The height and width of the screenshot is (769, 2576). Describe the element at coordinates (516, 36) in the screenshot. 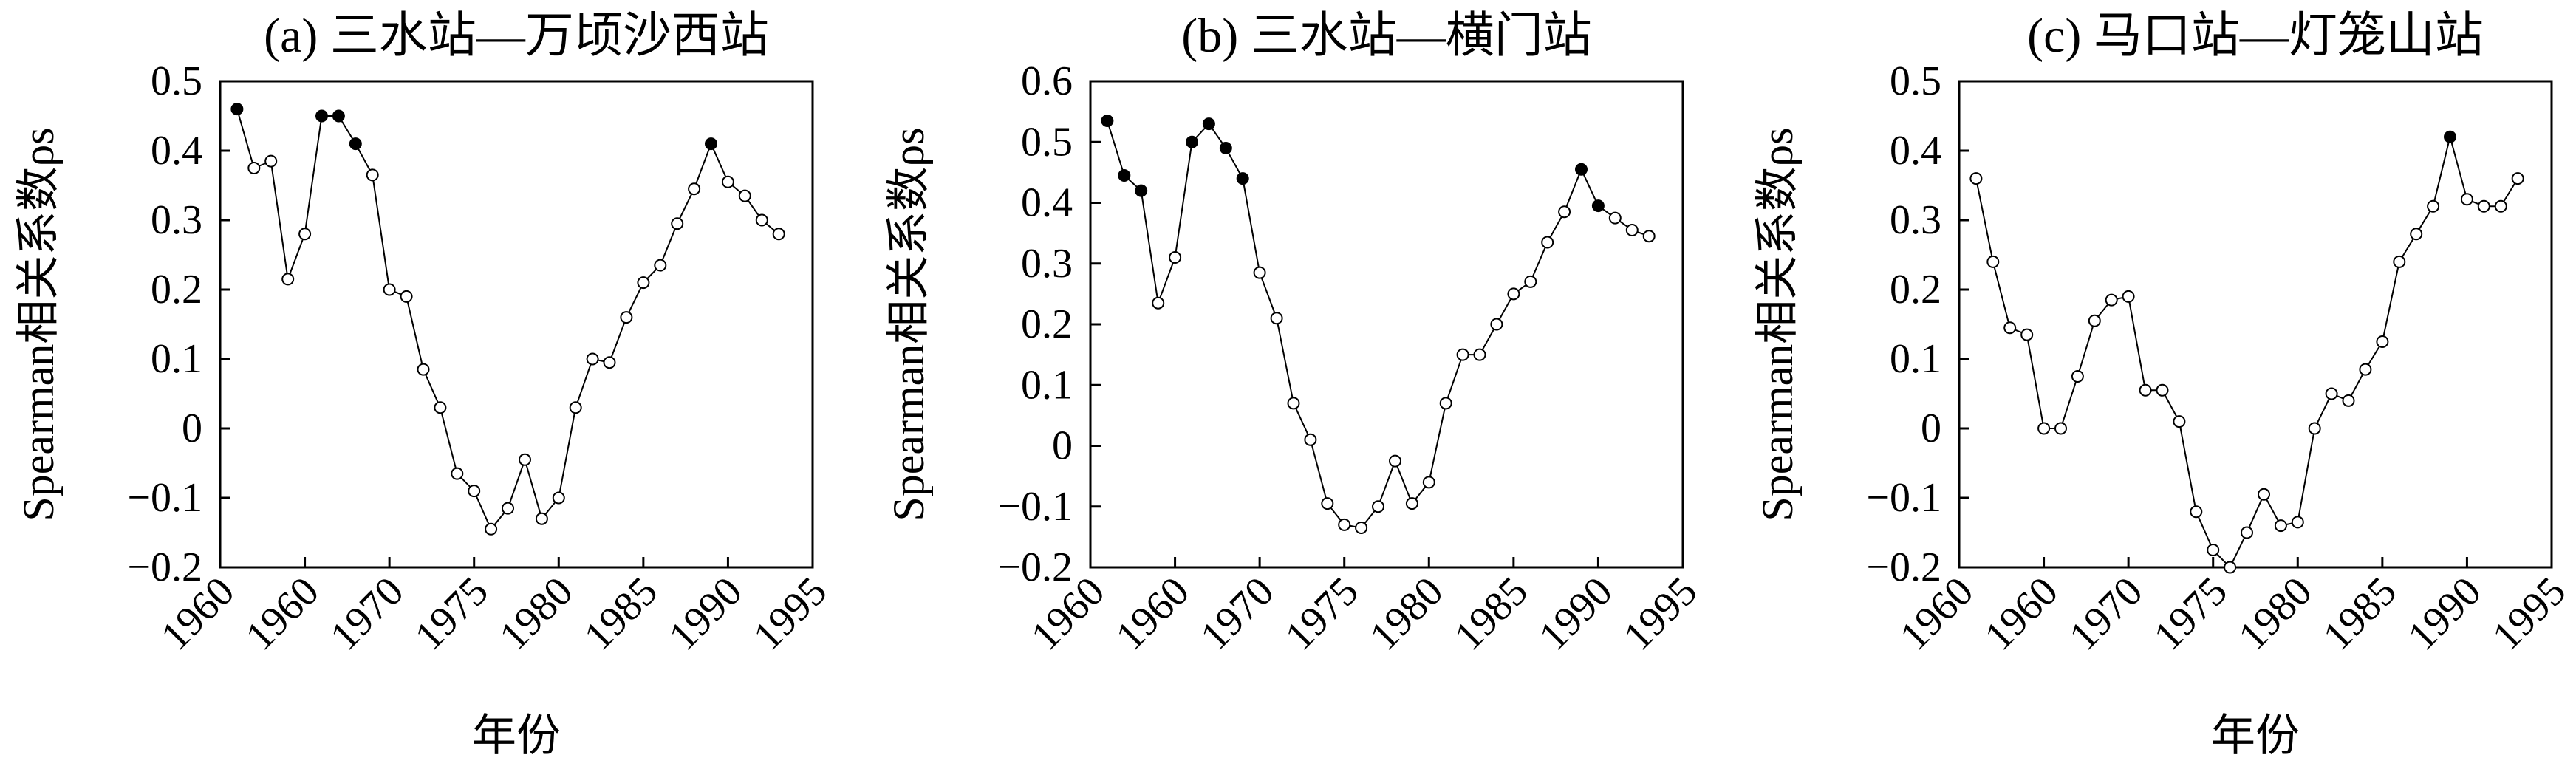

I see `panel-title: (a) 三水站—万顷沙西站` at that location.